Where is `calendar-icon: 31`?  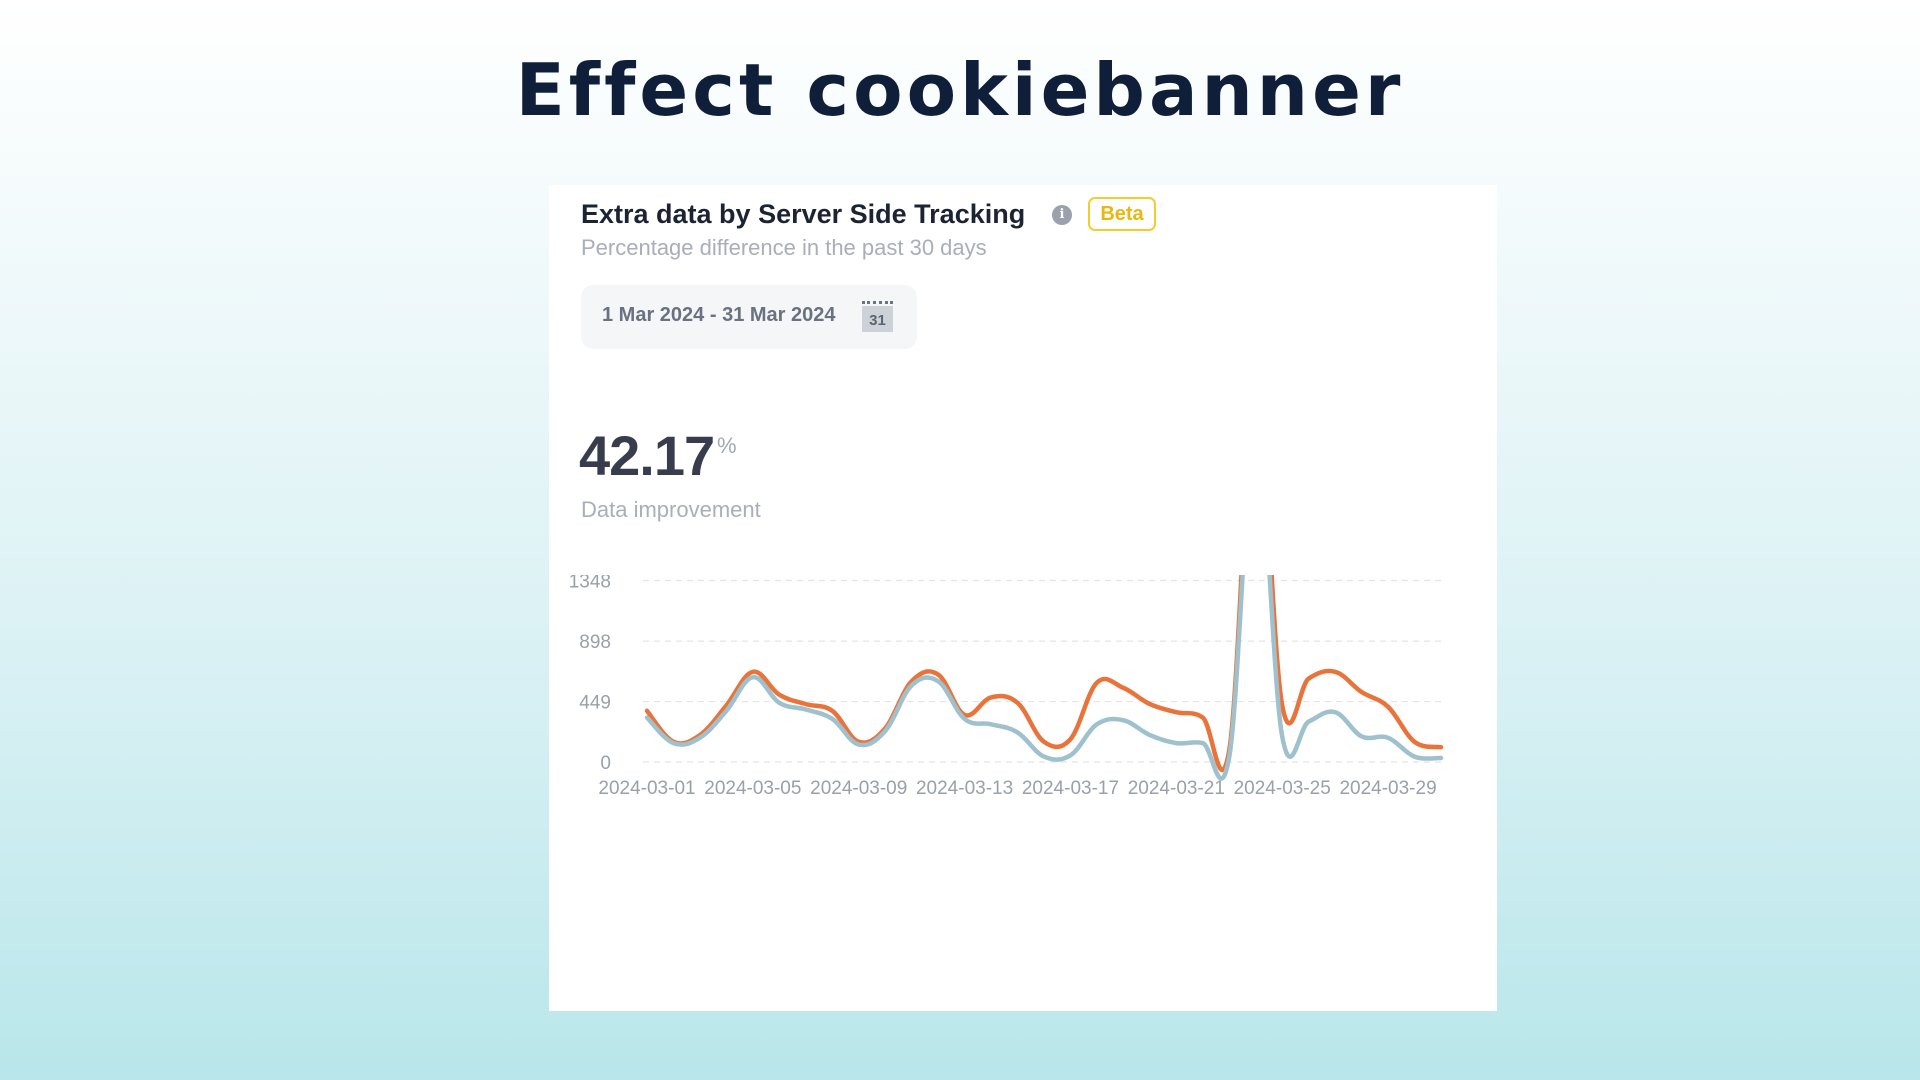 calendar-icon: 31 is located at coordinates (877, 316).